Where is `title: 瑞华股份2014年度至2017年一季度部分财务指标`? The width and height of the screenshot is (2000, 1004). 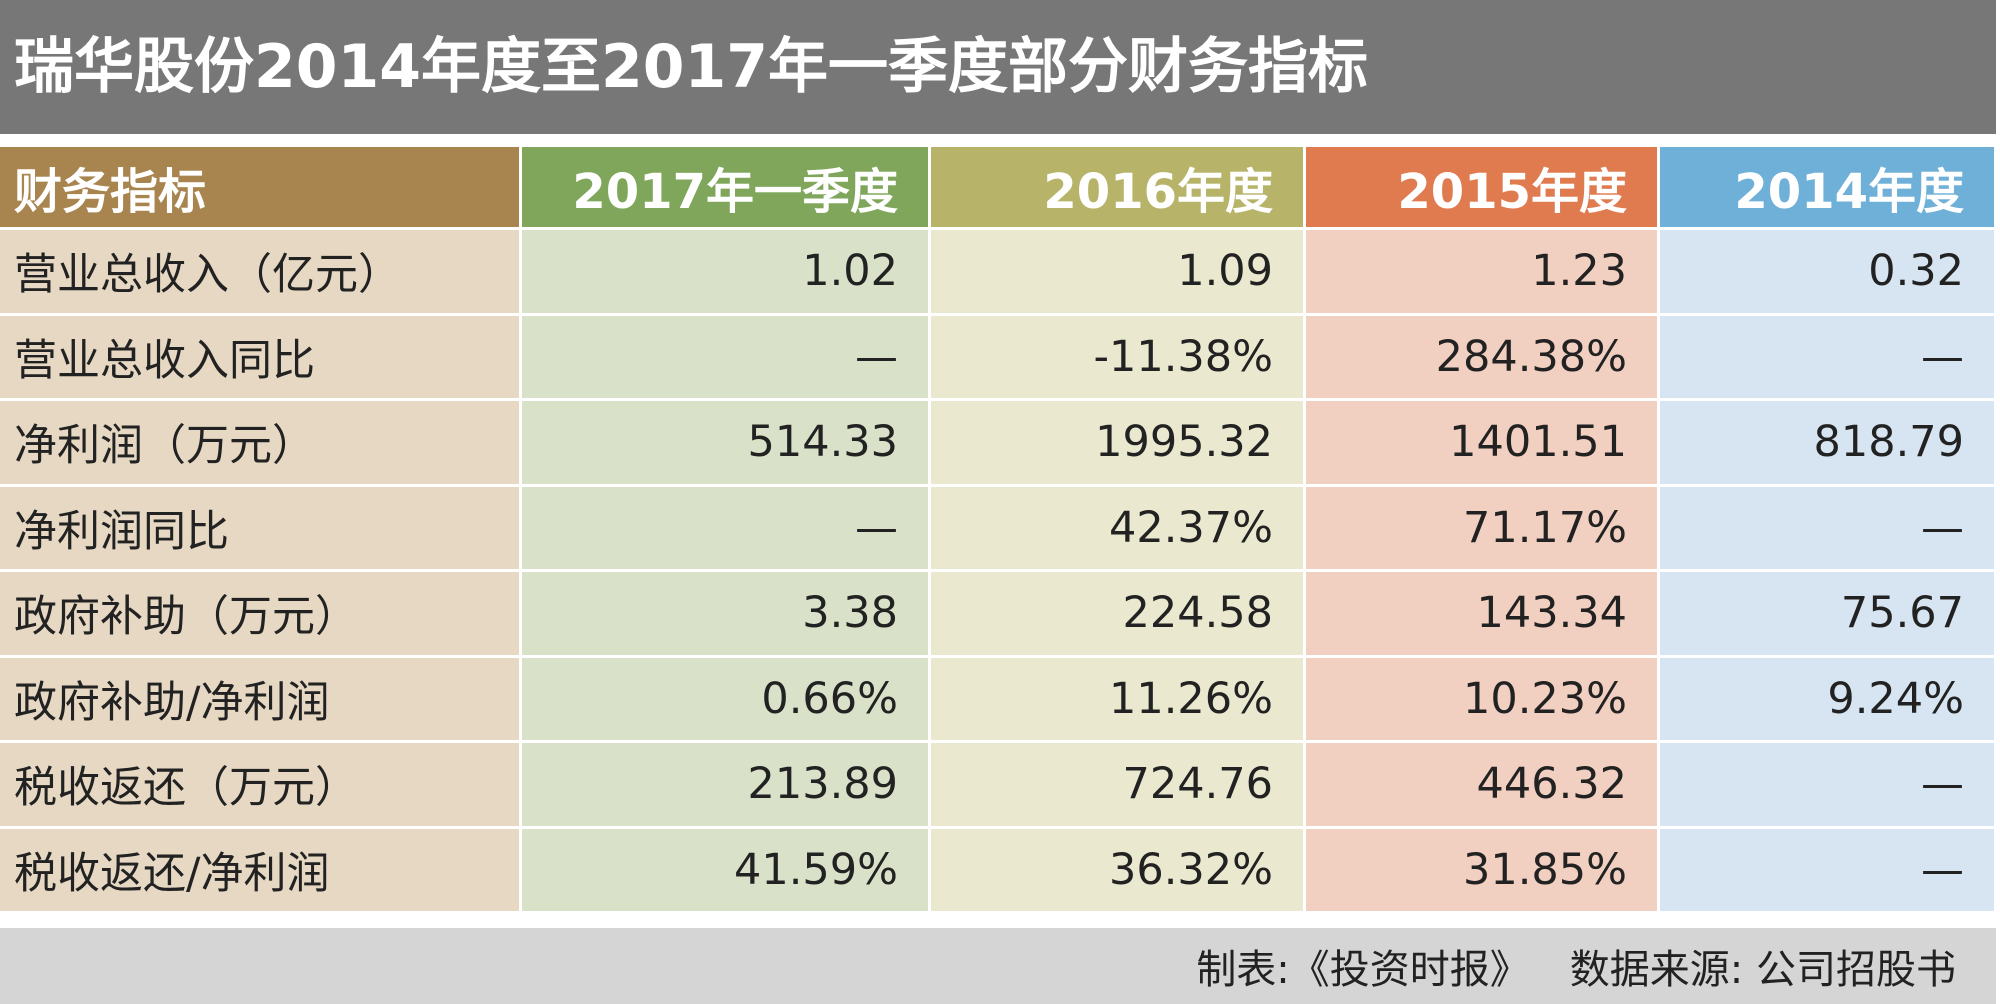 title: 瑞华股份2014年度至2017年一季度部分财务指标 is located at coordinates (998, 67).